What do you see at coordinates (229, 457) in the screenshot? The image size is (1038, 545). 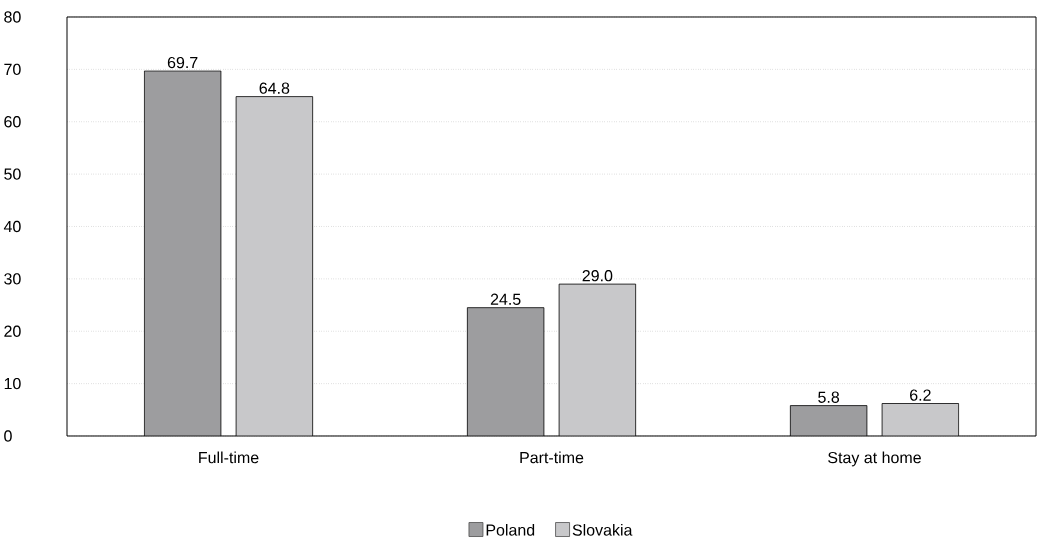 I see `x-tick-label: Full-time` at bounding box center [229, 457].